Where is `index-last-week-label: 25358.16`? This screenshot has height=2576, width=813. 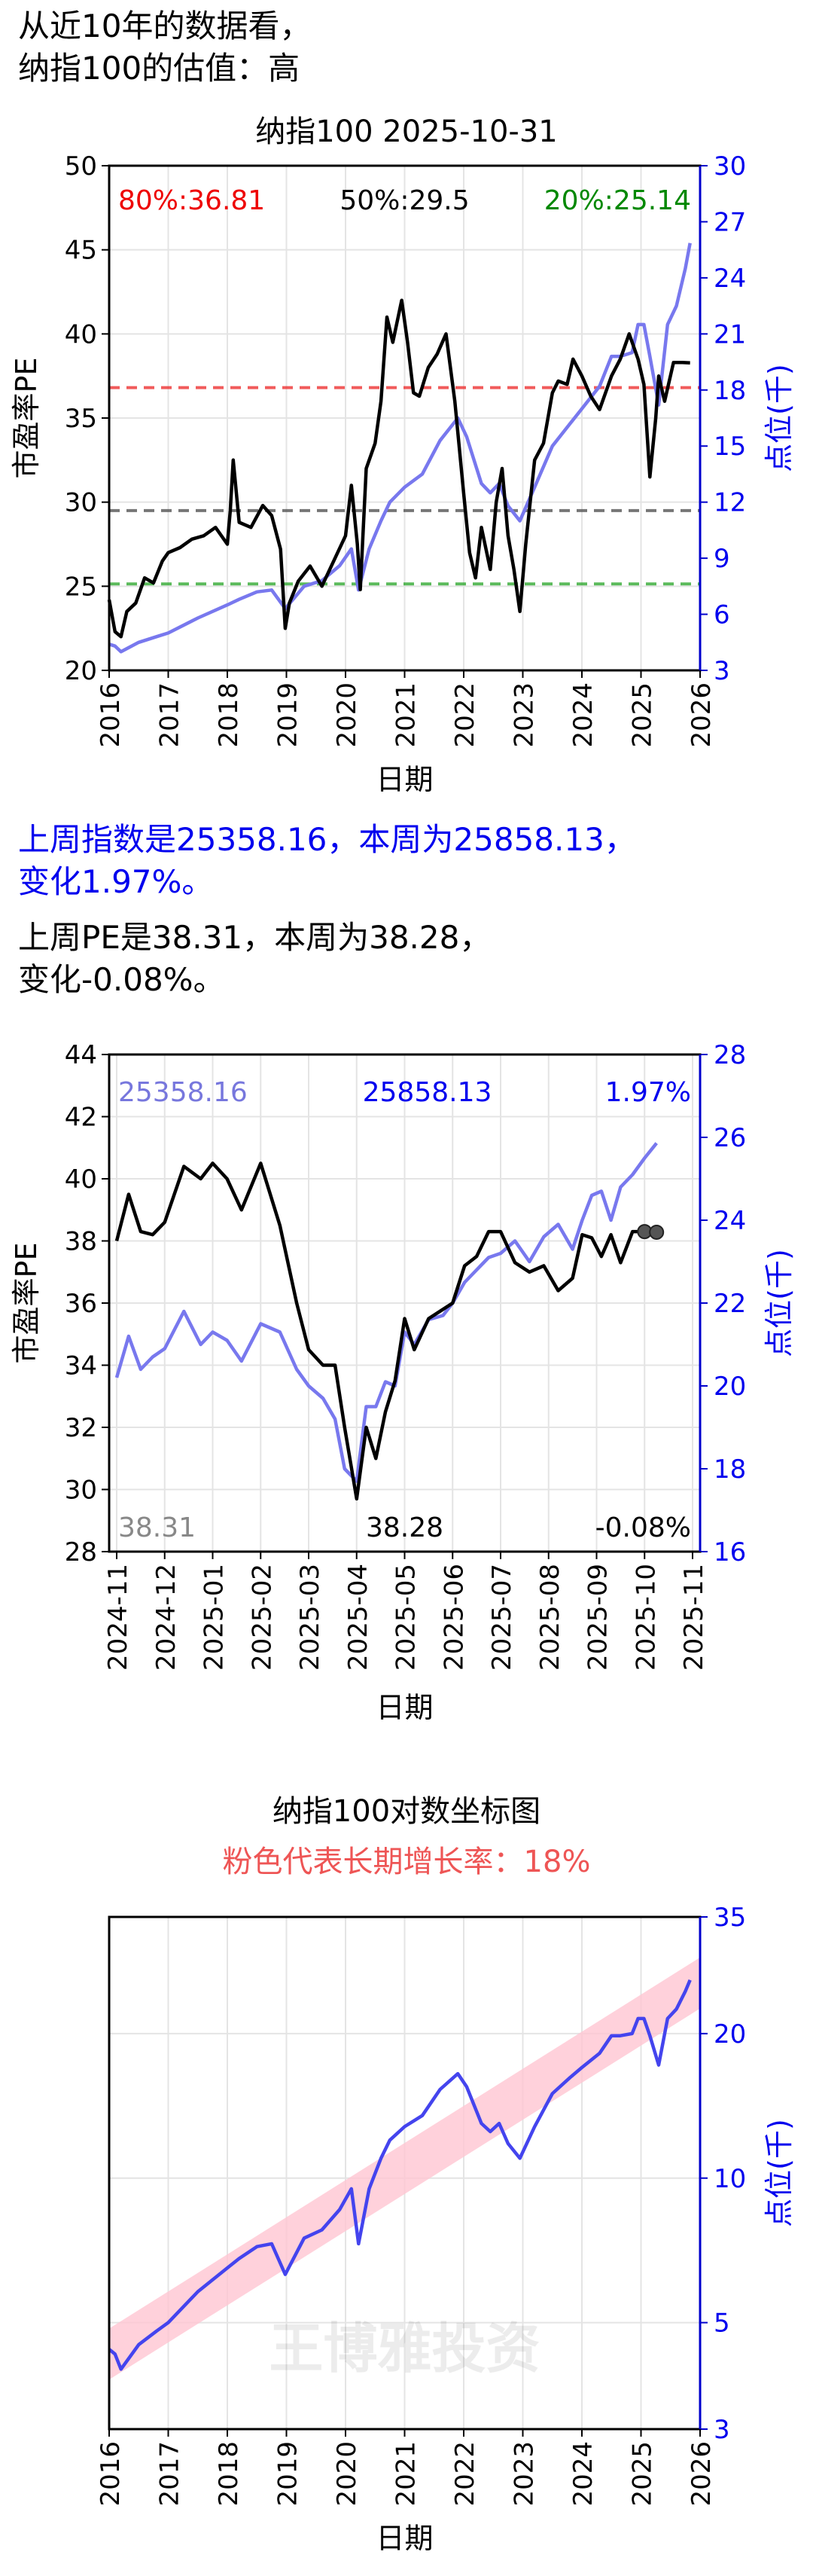
index-last-week-label: 25358.16 is located at coordinates (183, 1093).